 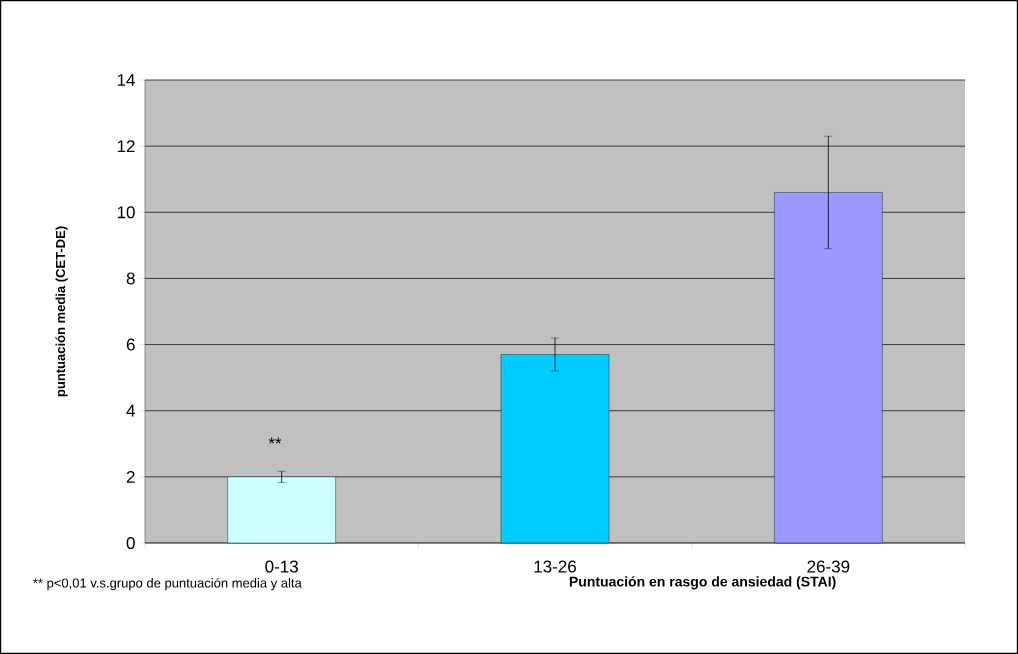 What do you see at coordinates (281, 566) in the screenshot?
I see `x-tick-label: 0-13` at bounding box center [281, 566].